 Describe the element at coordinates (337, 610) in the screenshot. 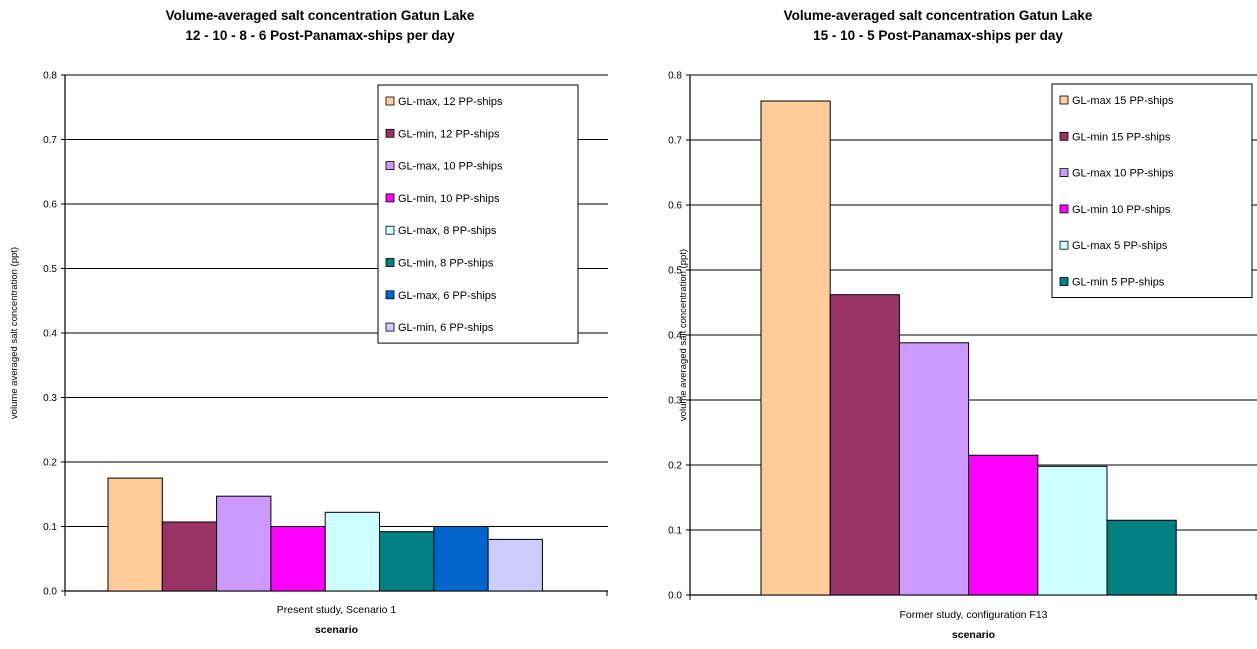

I see `x-category-label: Present study, Scenario 1` at that location.